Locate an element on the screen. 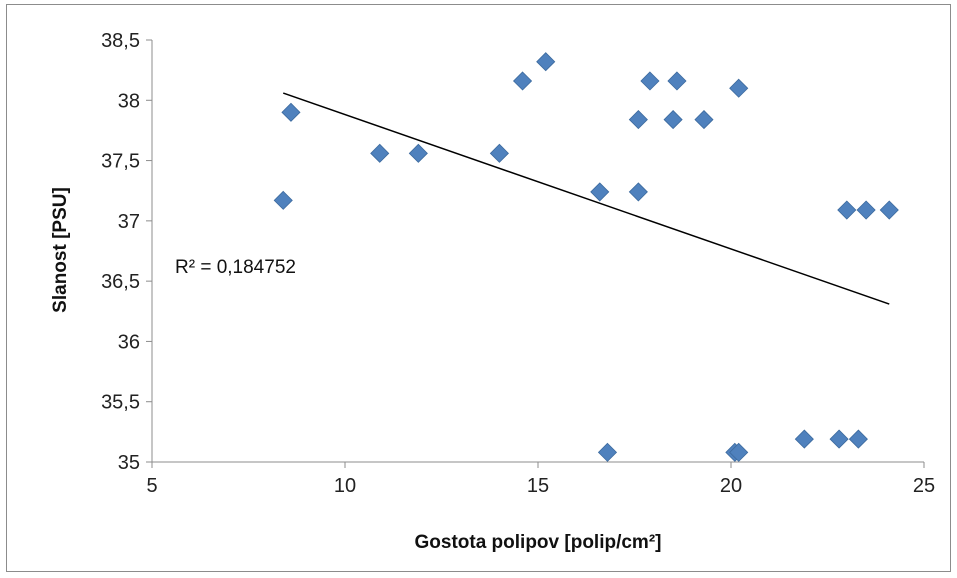 Image resolution: width=957 pixels, height=578 pixels. y-tick-label: 35,5 is located at coordinates (120, 403).